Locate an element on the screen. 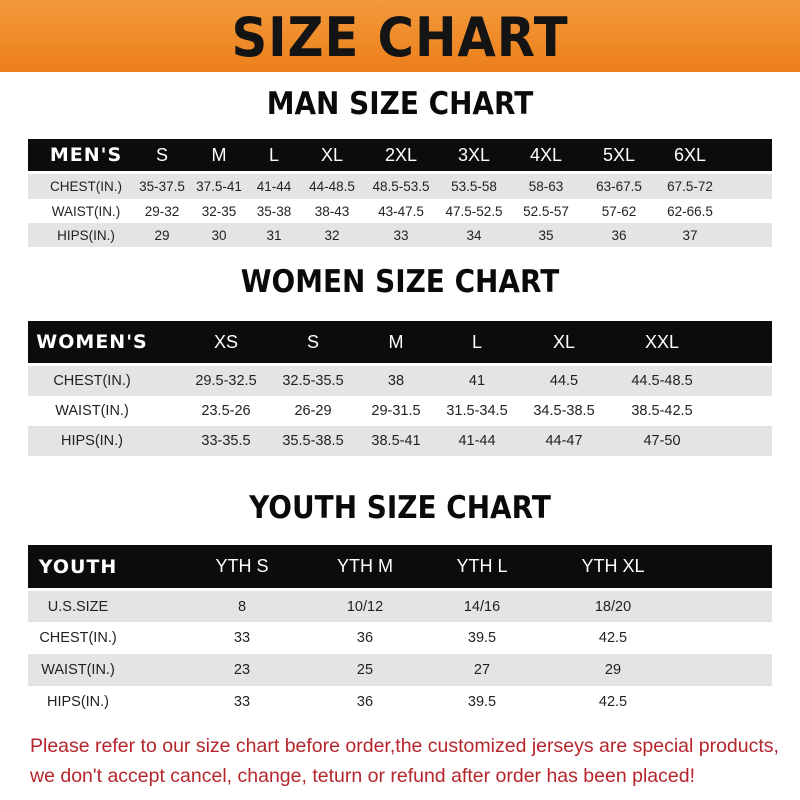 The height and width of the screenshot is (800, 800). measurement-value: 47-50 is located at coordinates (662, 441).